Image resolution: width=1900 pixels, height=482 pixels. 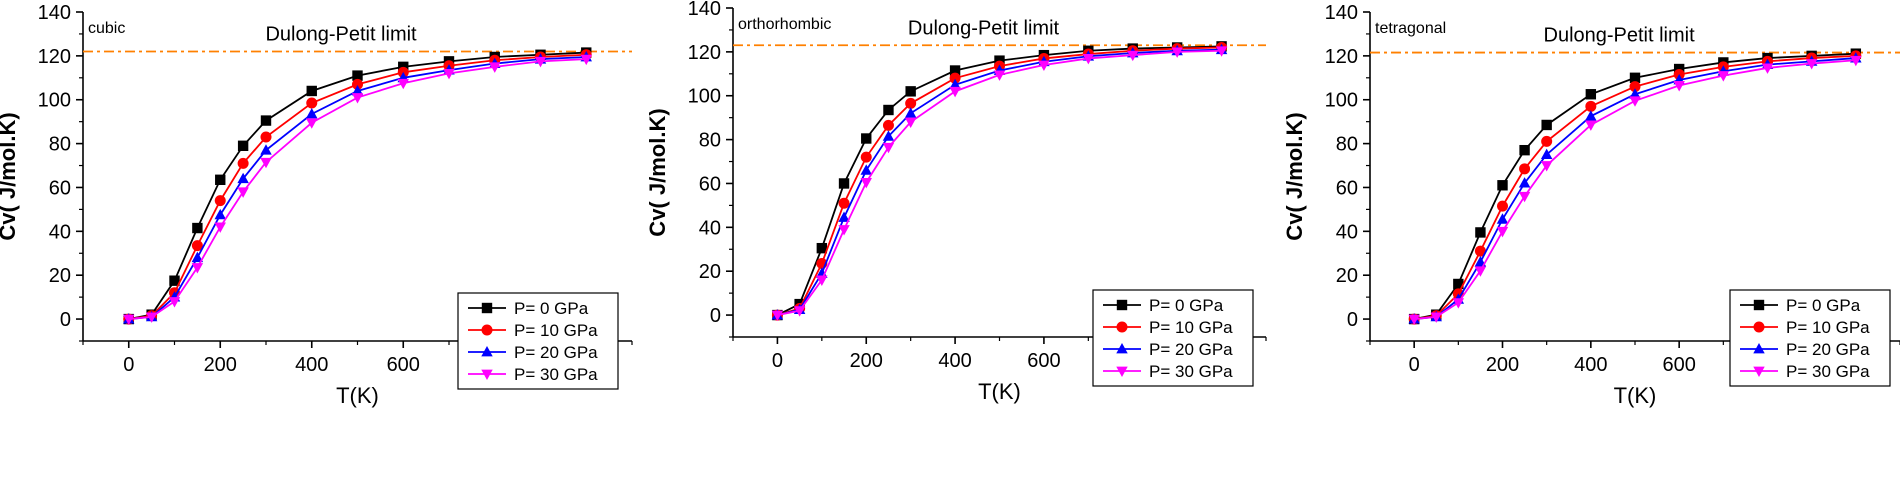 What do you see at coordinates (710, 184) in the screenshot?
I see `y-tick-label: 60` at bounding box center [710, 184].